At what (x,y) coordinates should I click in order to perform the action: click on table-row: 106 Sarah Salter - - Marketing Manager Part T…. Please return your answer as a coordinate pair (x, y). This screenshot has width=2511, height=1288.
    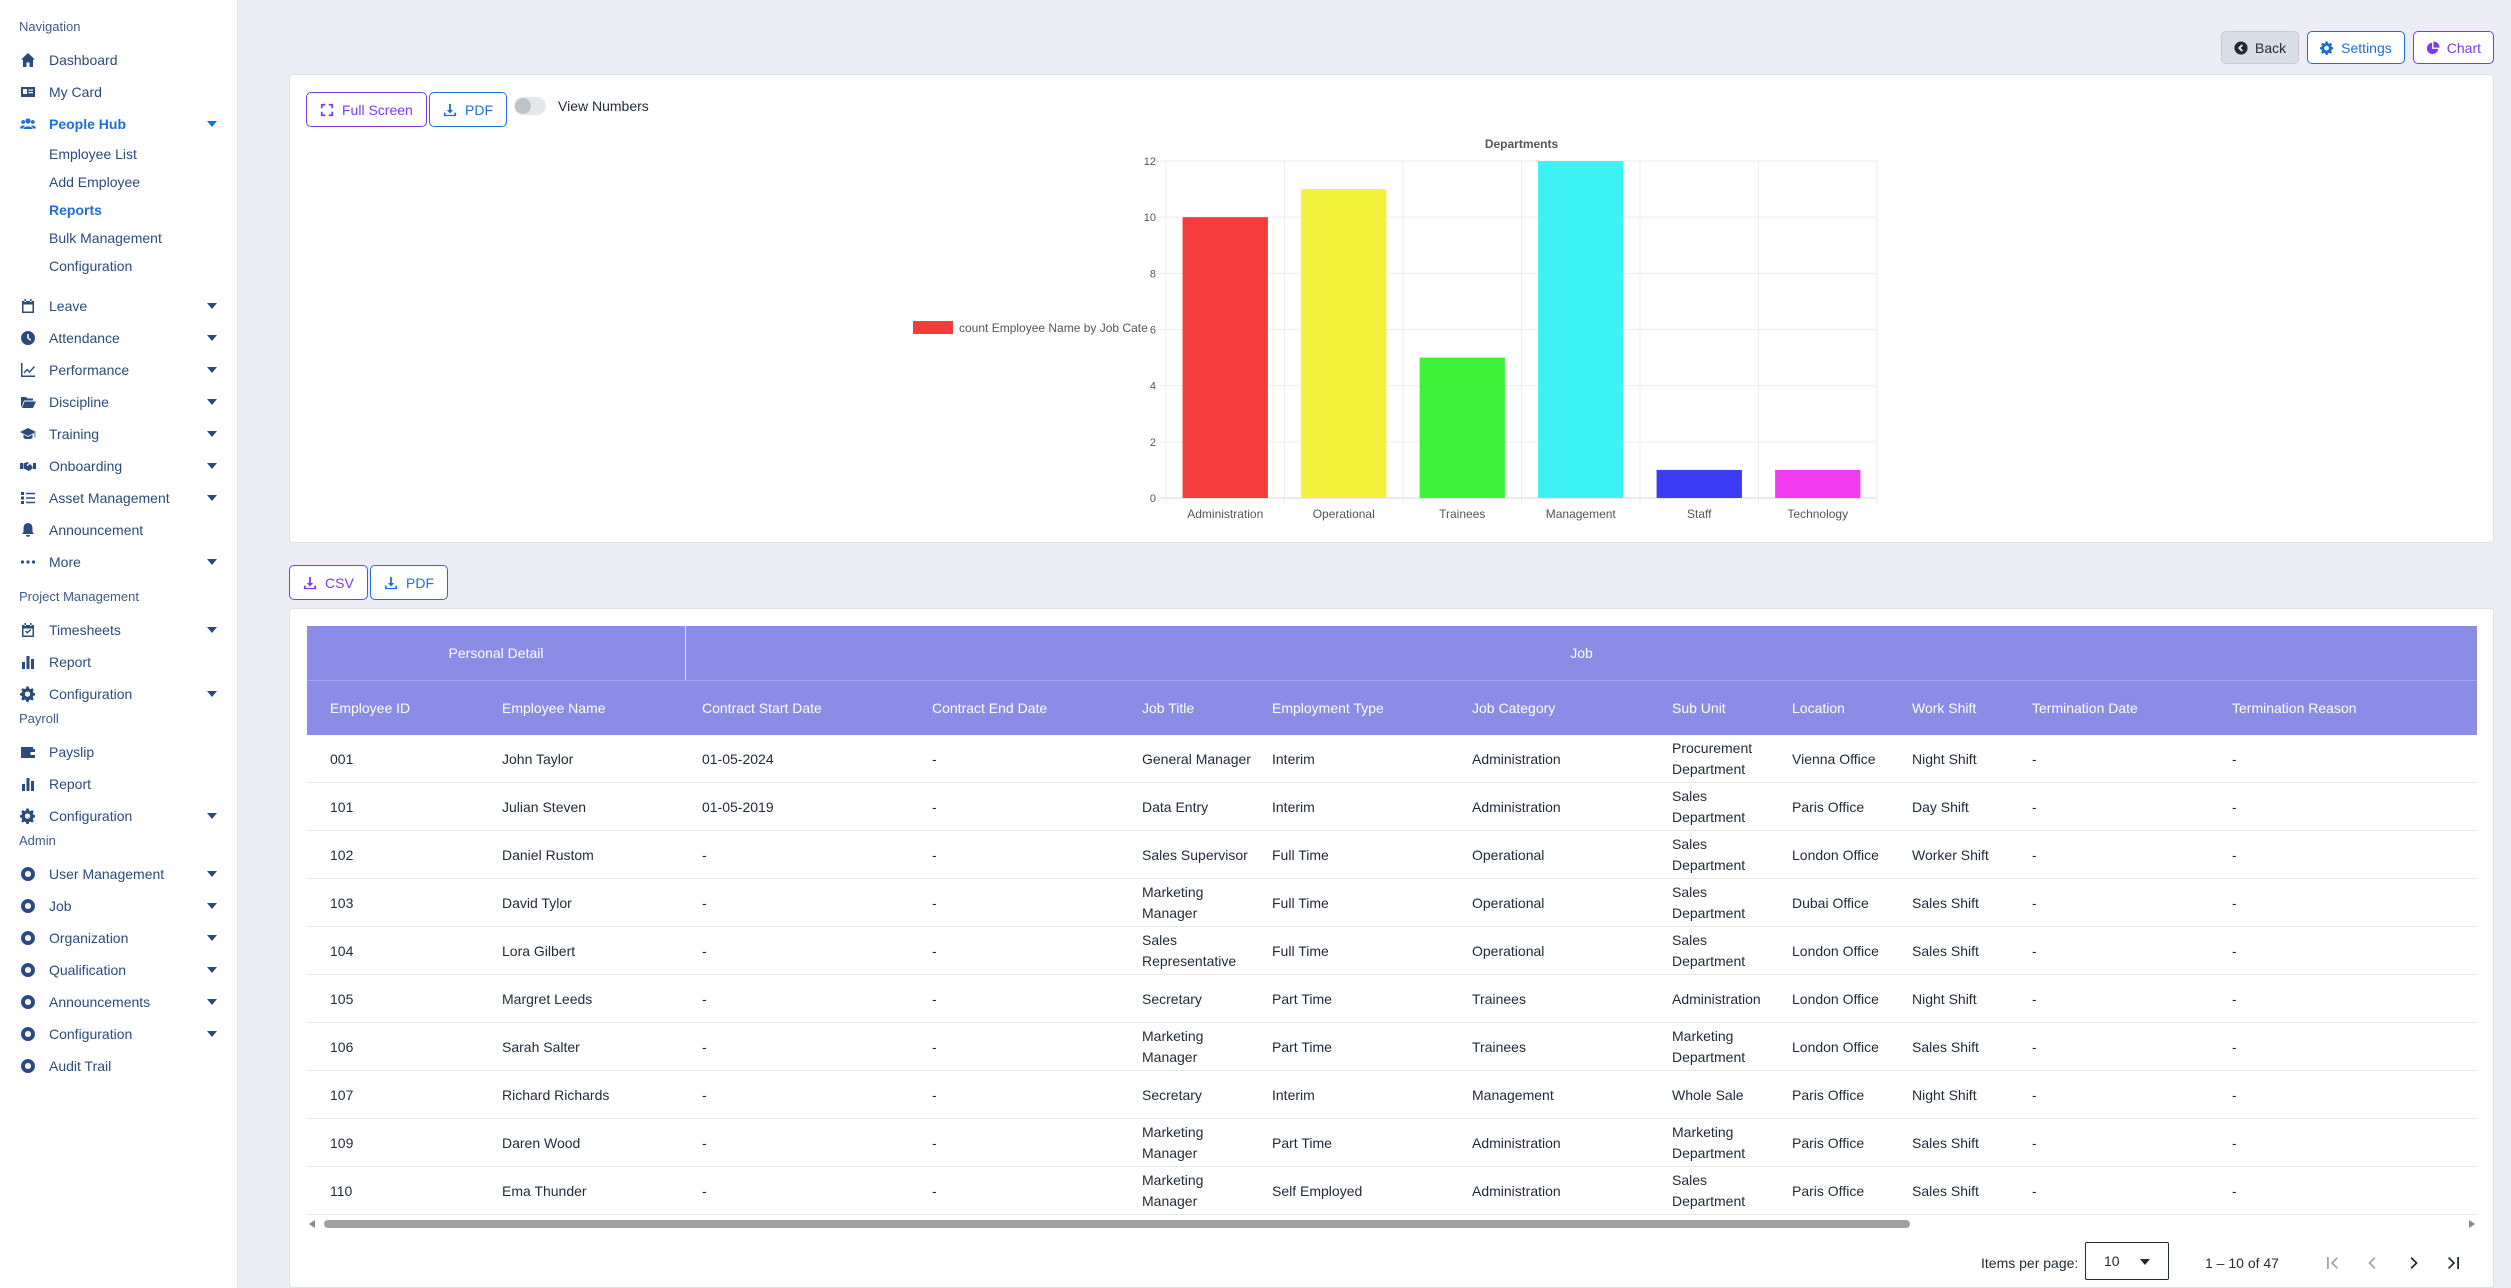
    Looking at the image, I should click on (1392, 1047).